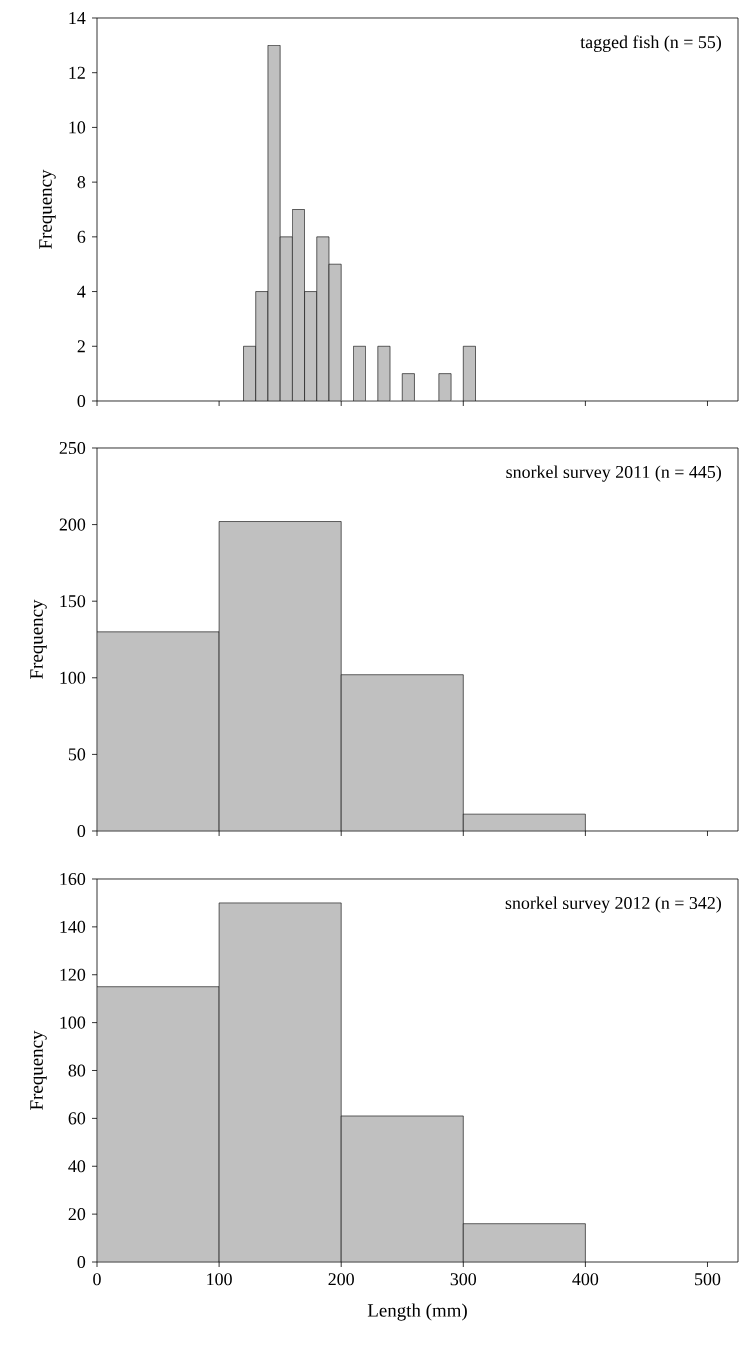 The width and height of the screenshot is (743, 1351). What do you see at coordinates (708, 1279) in the screenshot?
I see `x-tick-label: 500` at bounding box center [708, 1279].